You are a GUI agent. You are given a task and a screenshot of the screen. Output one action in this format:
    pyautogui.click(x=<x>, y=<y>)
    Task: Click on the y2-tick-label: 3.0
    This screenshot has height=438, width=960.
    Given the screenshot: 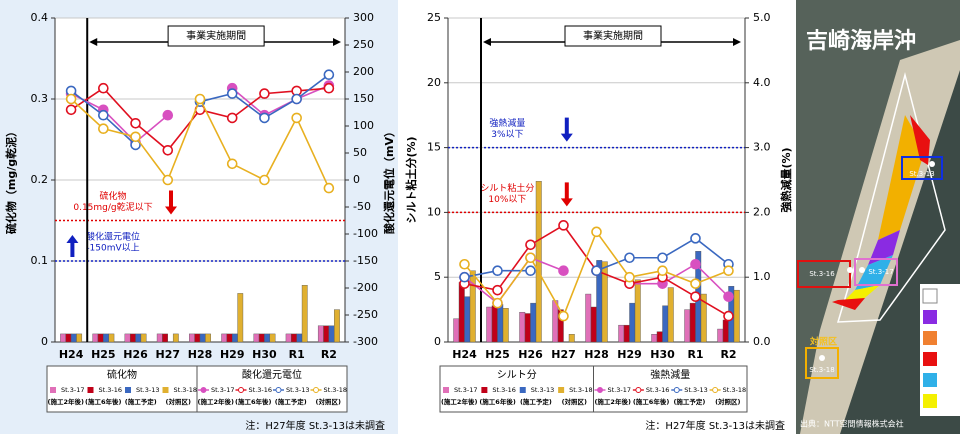 What is the action you would take?
    pyautogui.click(x=762, y=147)
    